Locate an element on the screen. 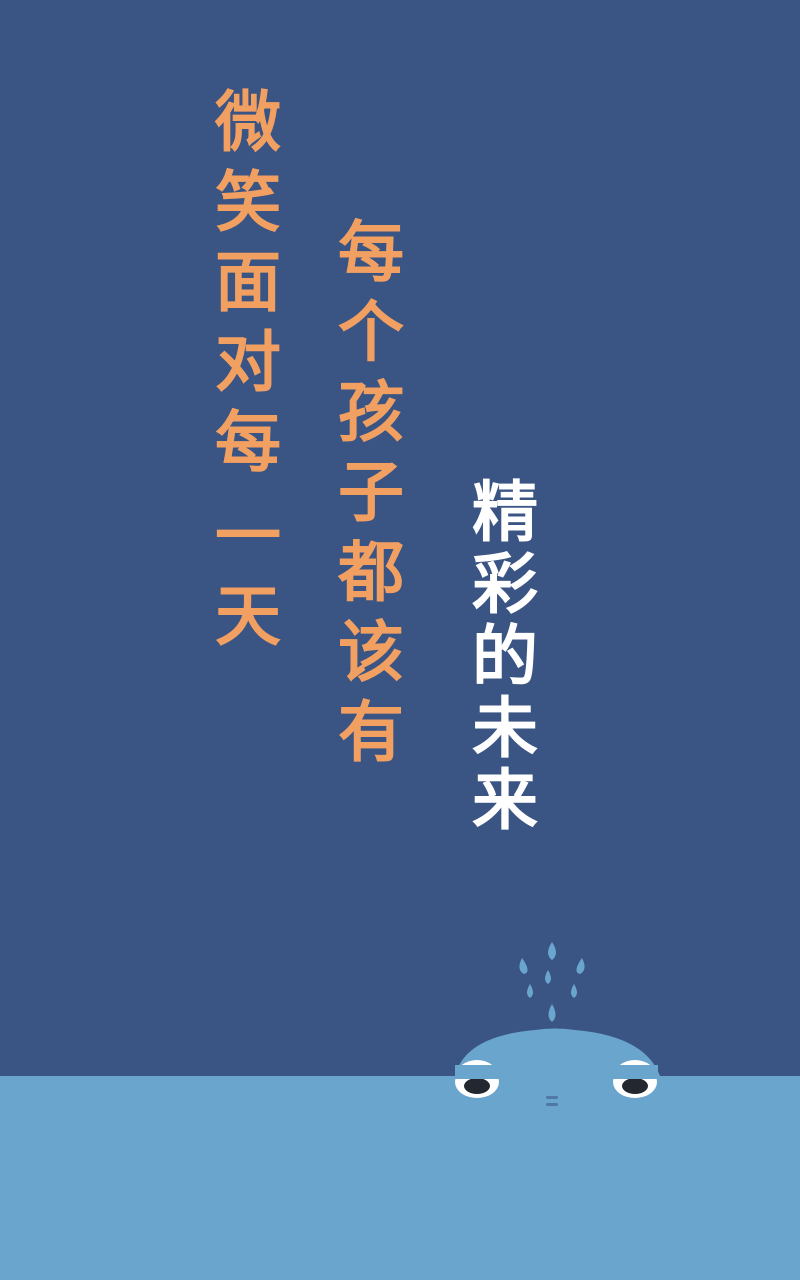 Image resolution: width=800 pixels, height=1280 pixels. slogan-char: 子 is located at coordinates (371, 492).